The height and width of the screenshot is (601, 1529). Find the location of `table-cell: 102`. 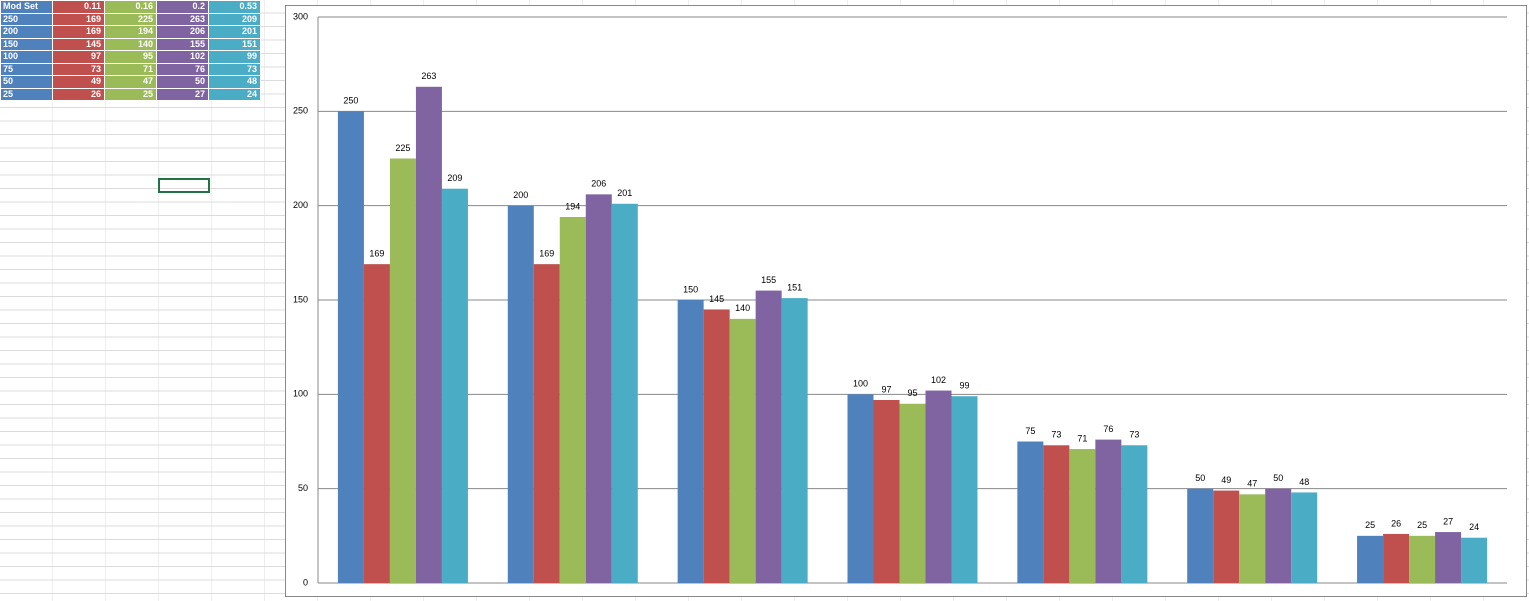

table-cell: 102 is located at coordinates (182, 57).